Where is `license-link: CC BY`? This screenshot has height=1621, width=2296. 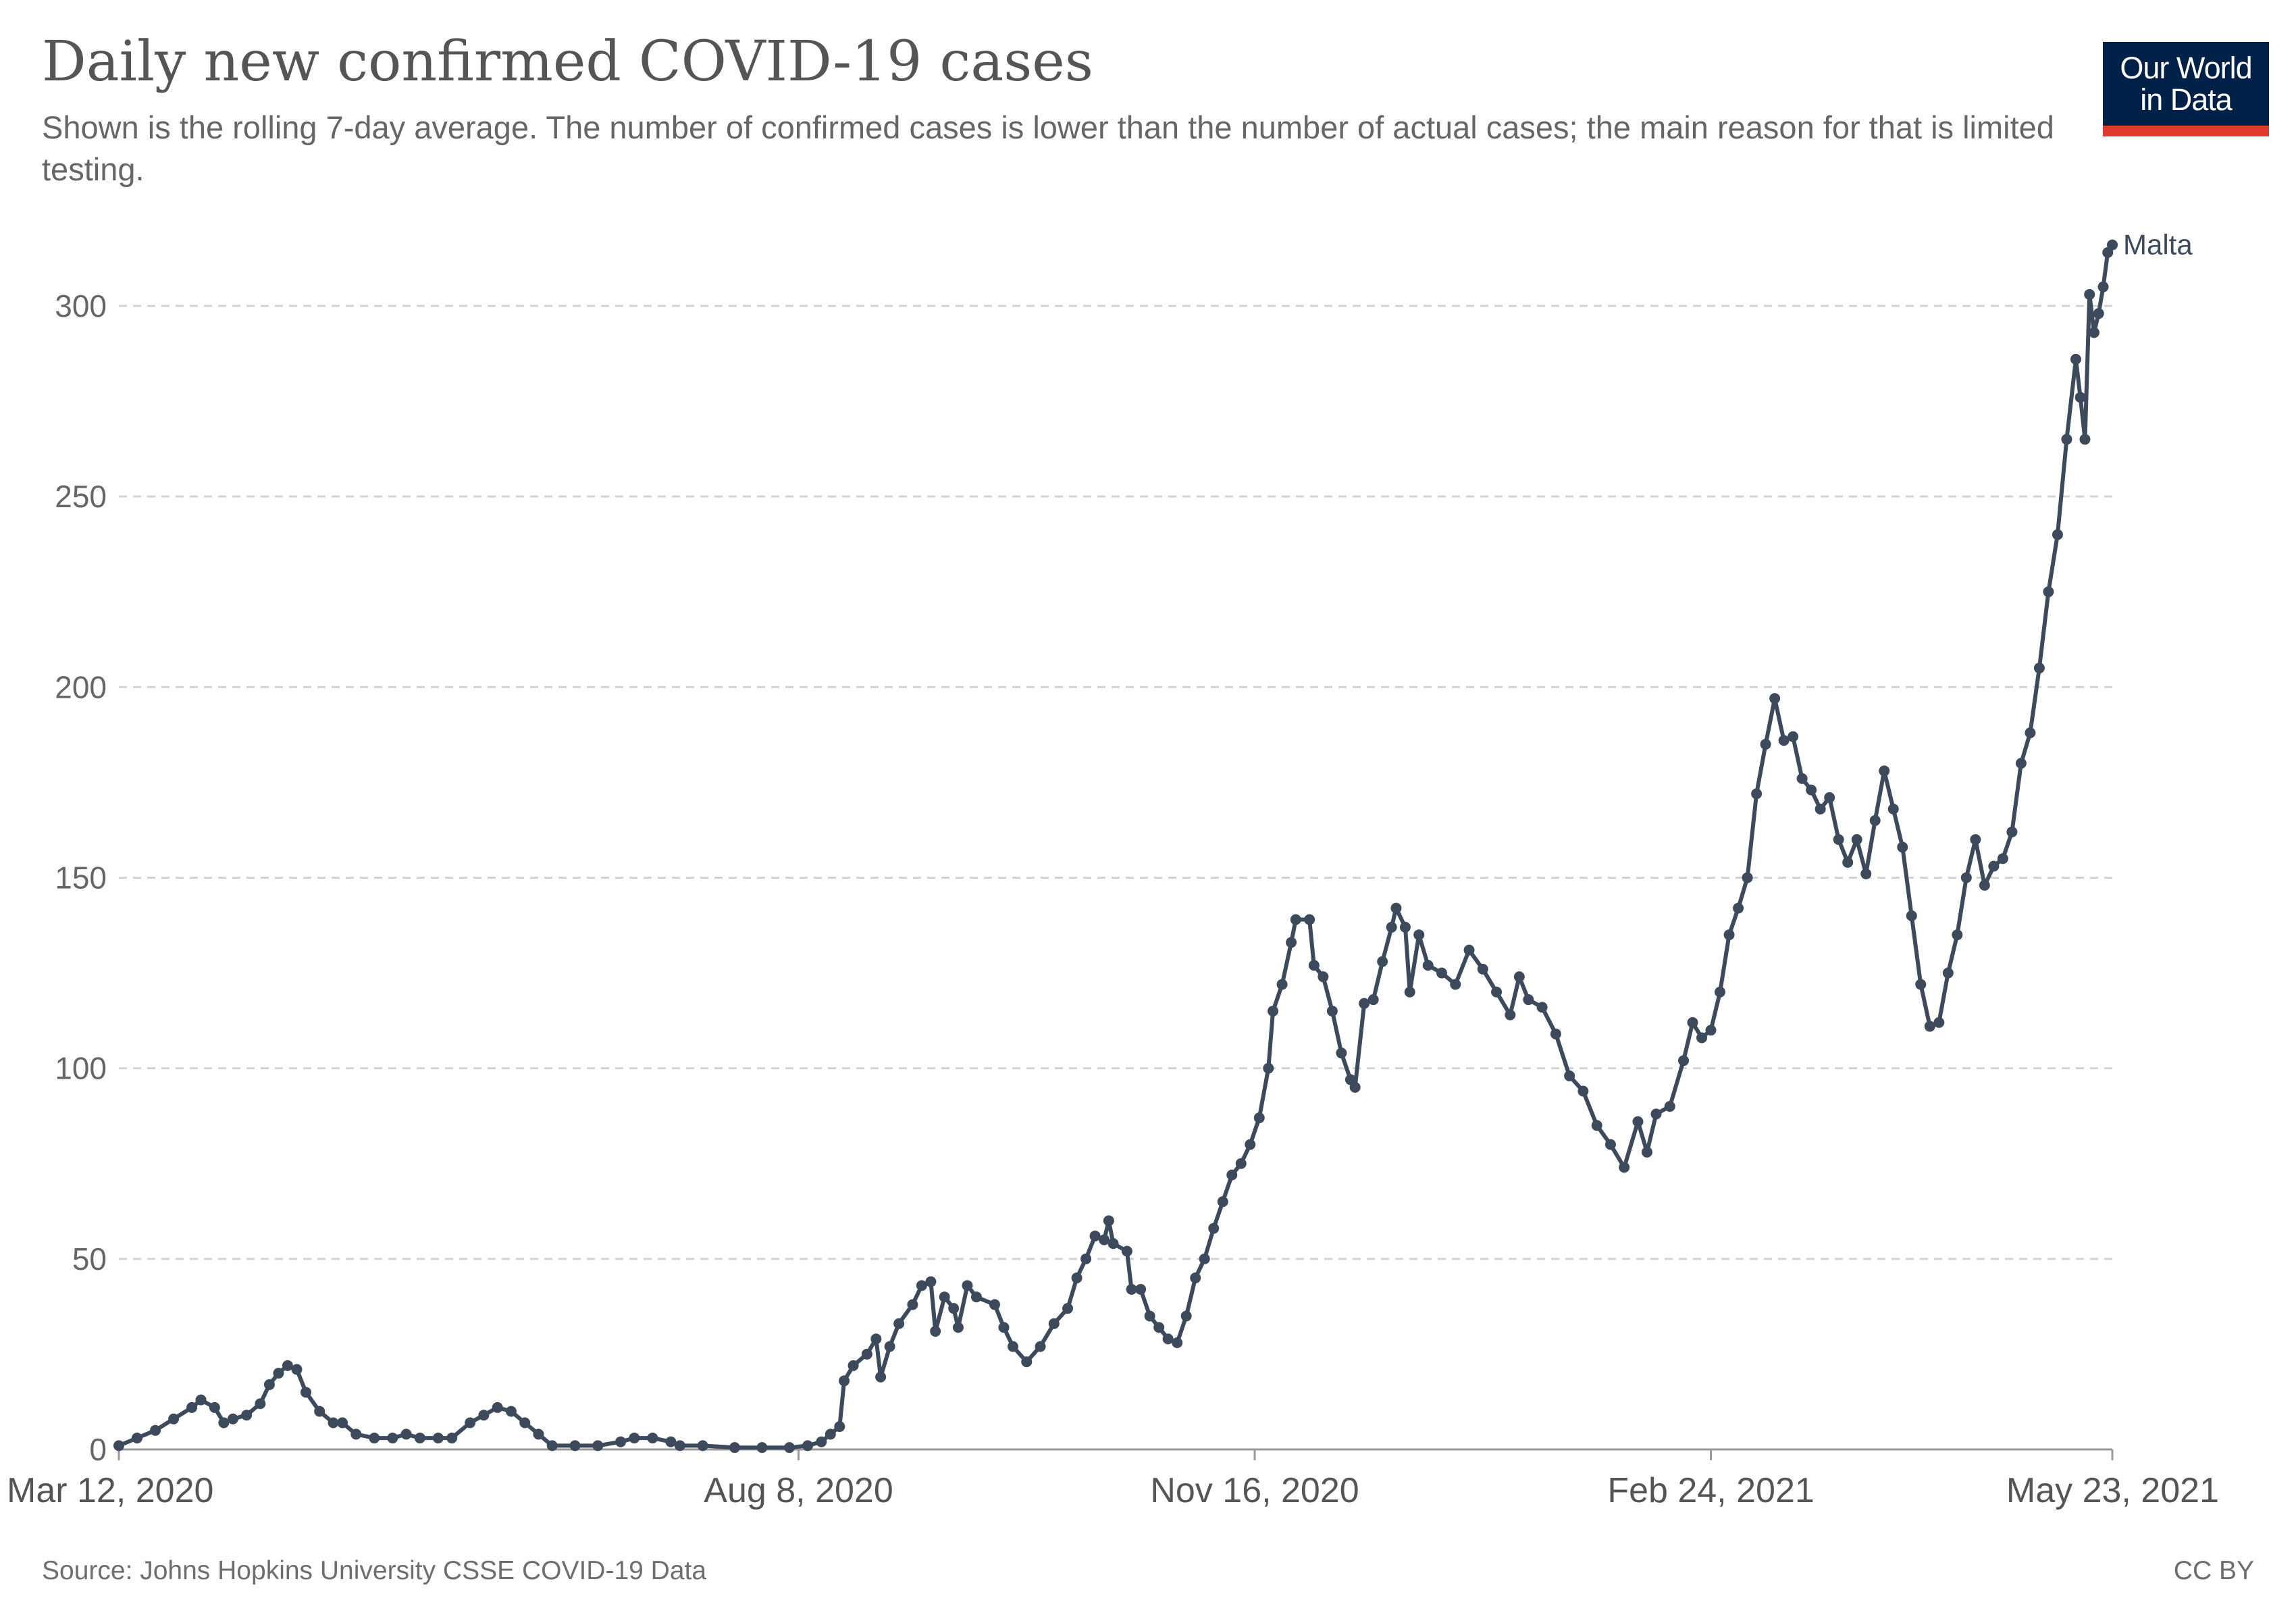 license-link: CC BY is located at coordinates (2213, 1570).